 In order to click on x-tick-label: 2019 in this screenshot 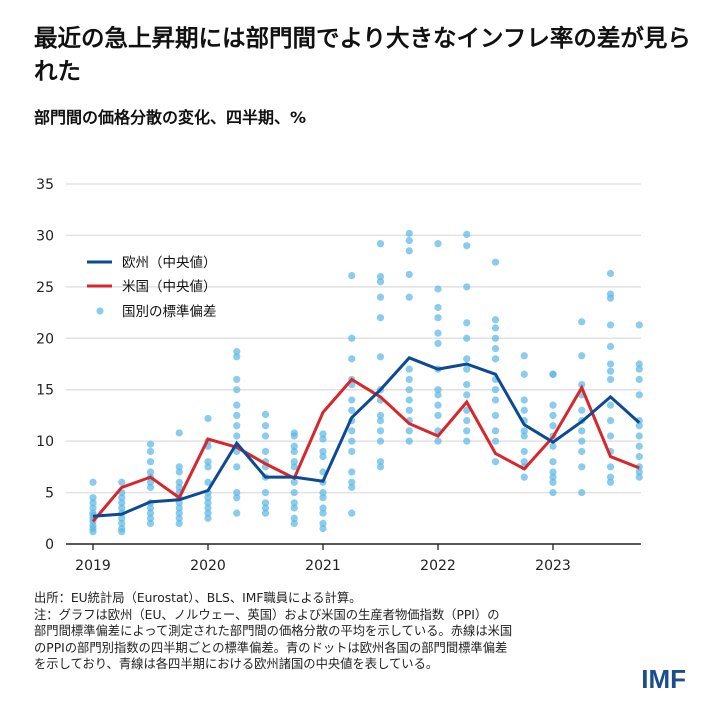, I will do `click(93, 566)`.